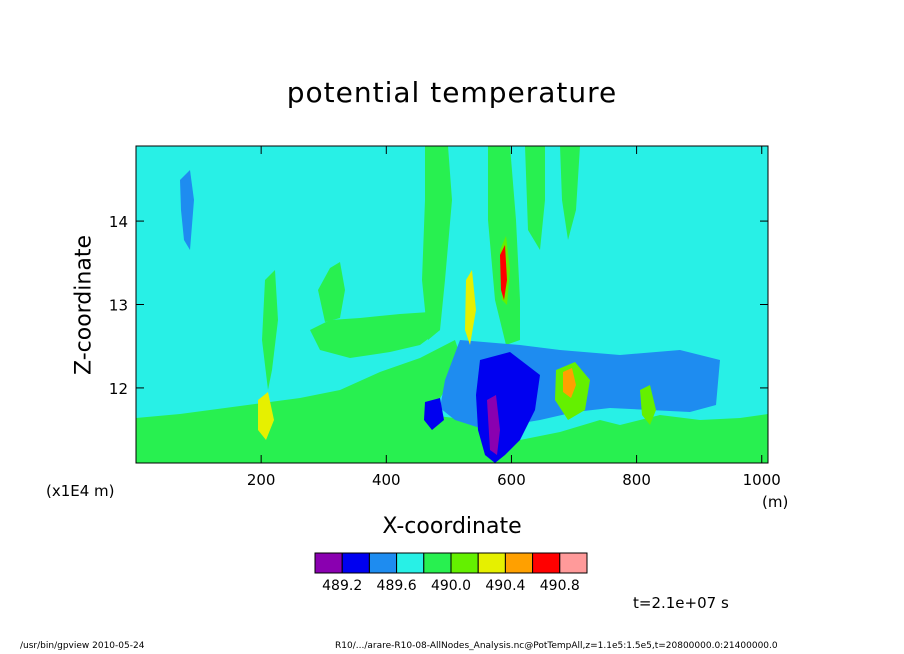  I want to click on x-tick-label: 600, so click(511, 480).